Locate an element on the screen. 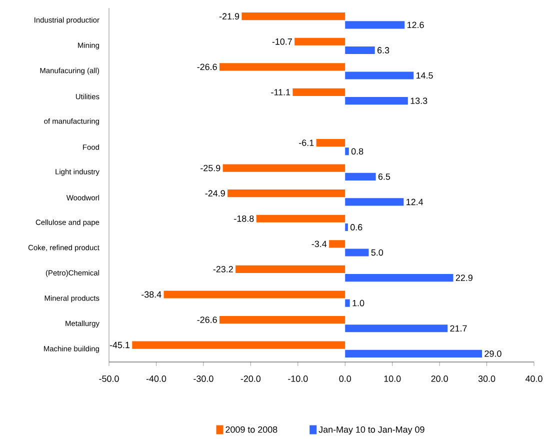 The width and height of the screenshot is (550, 439). data-label: -23.2 is located at coordinates (223, 269).